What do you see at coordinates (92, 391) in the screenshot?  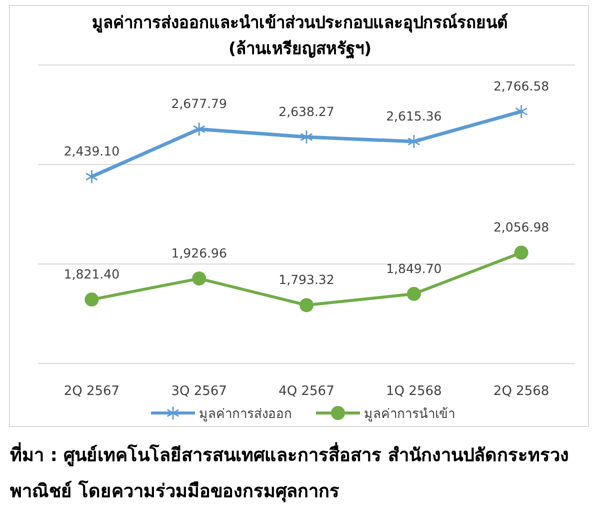 I see `x-tick-label: 2Q 2567` at bounding box center [92, 391].